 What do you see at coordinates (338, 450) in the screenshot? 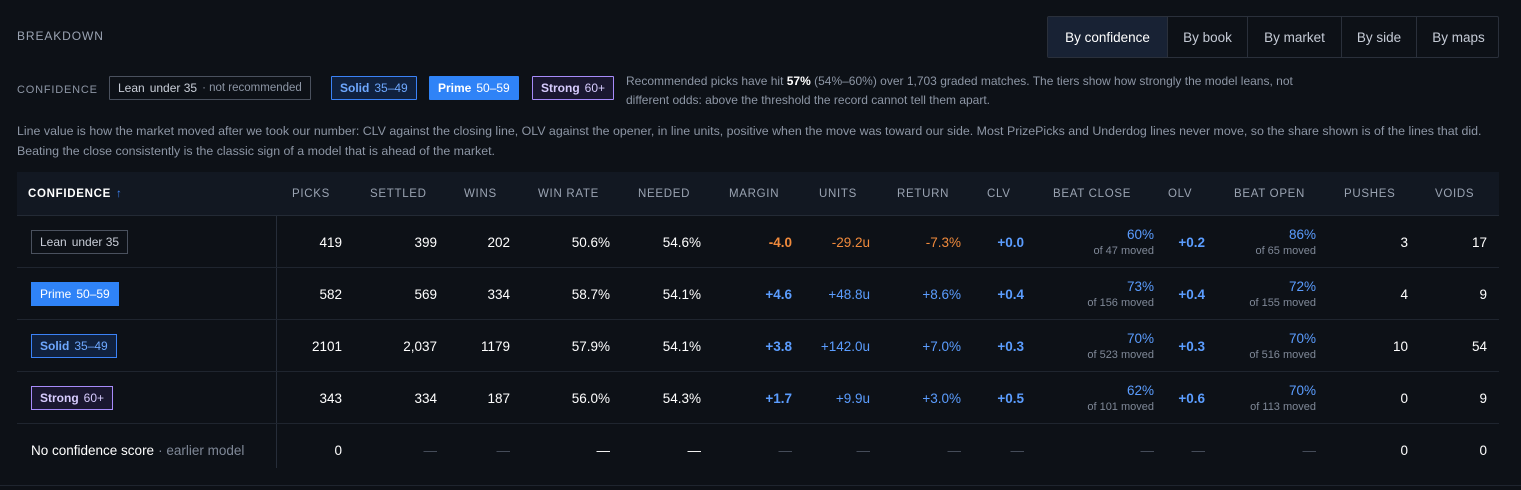
I see `cell-picks: 0` at bounding box center [338, 450].